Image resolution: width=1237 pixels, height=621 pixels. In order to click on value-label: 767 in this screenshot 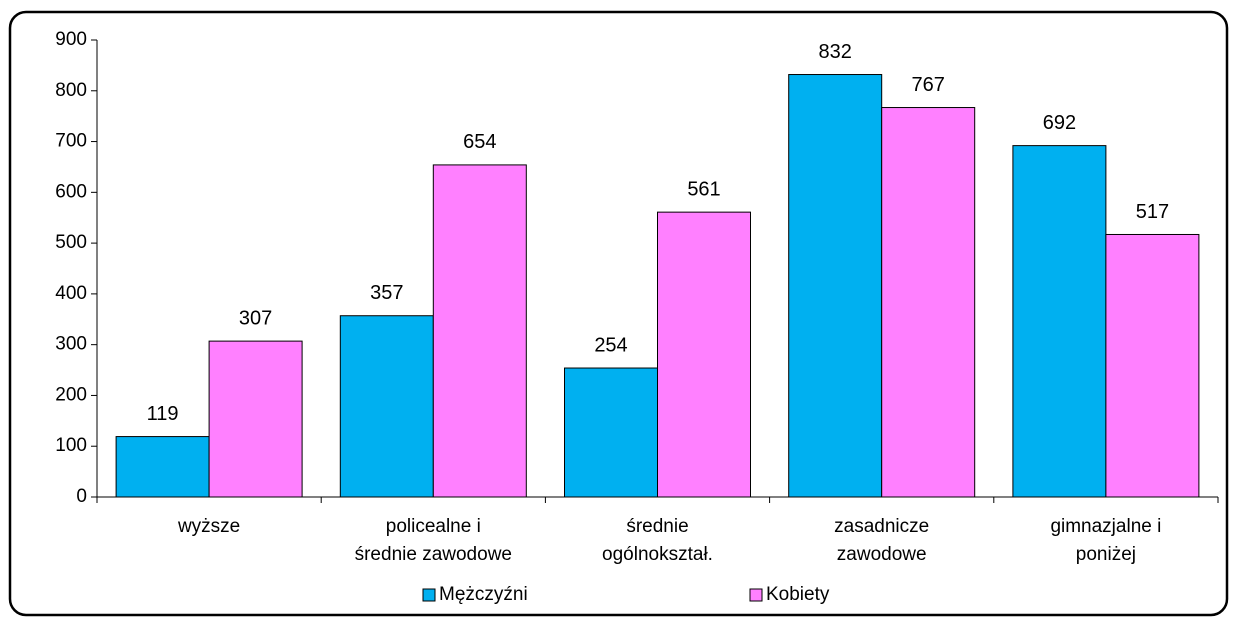, I will do `click(928, 85)`.